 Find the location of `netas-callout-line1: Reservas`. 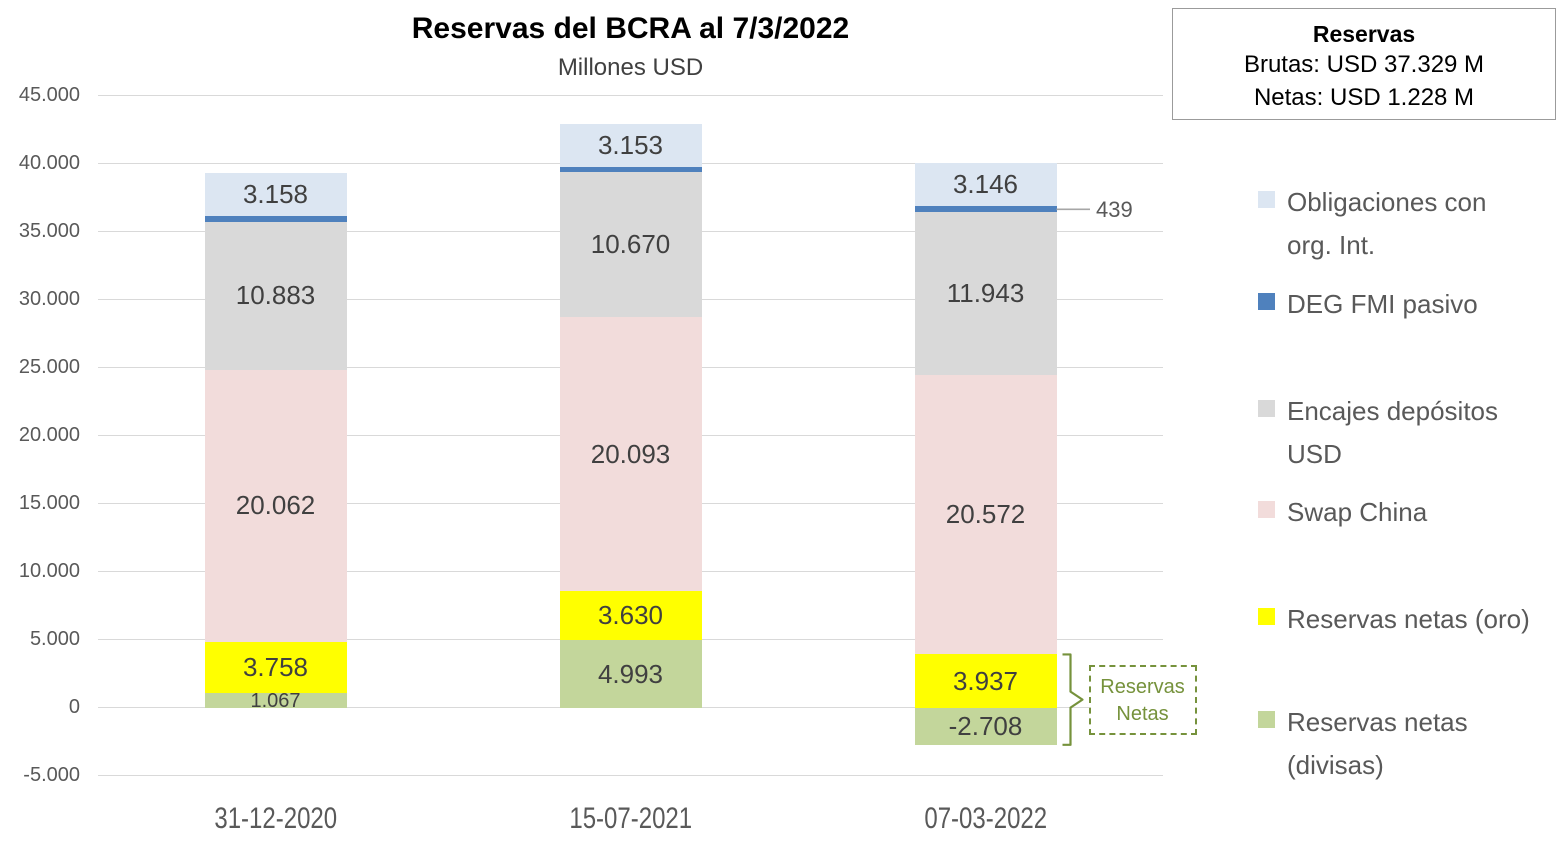

netas-callout-line1: Reservas is located at coordinates (1142, 686).